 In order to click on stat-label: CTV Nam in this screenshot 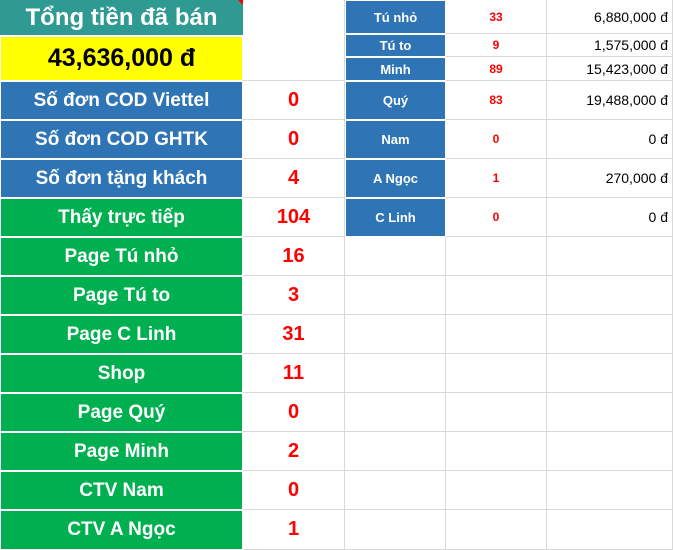, I will do `click(121, 490)`.